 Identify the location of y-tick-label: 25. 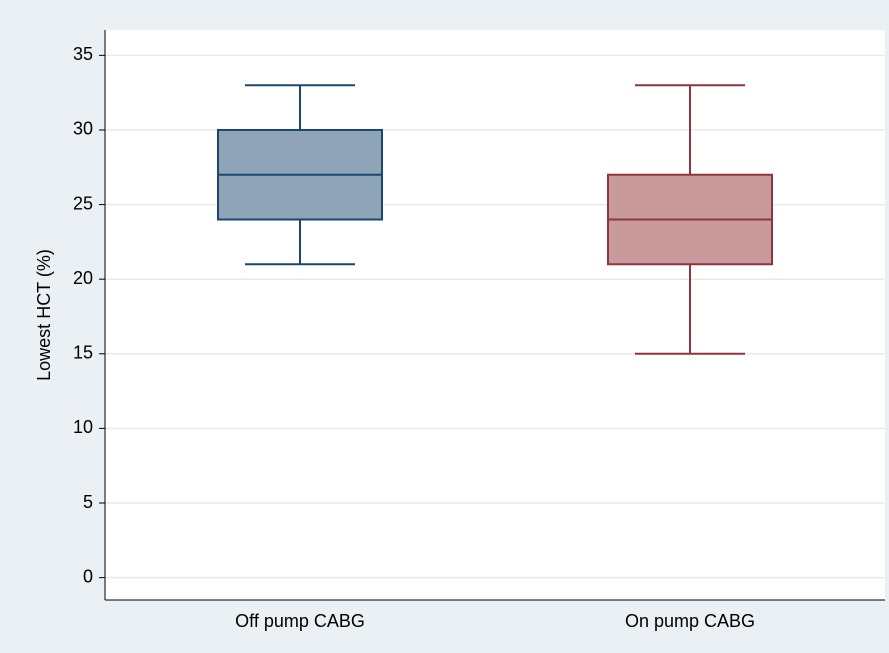
(83, 203).